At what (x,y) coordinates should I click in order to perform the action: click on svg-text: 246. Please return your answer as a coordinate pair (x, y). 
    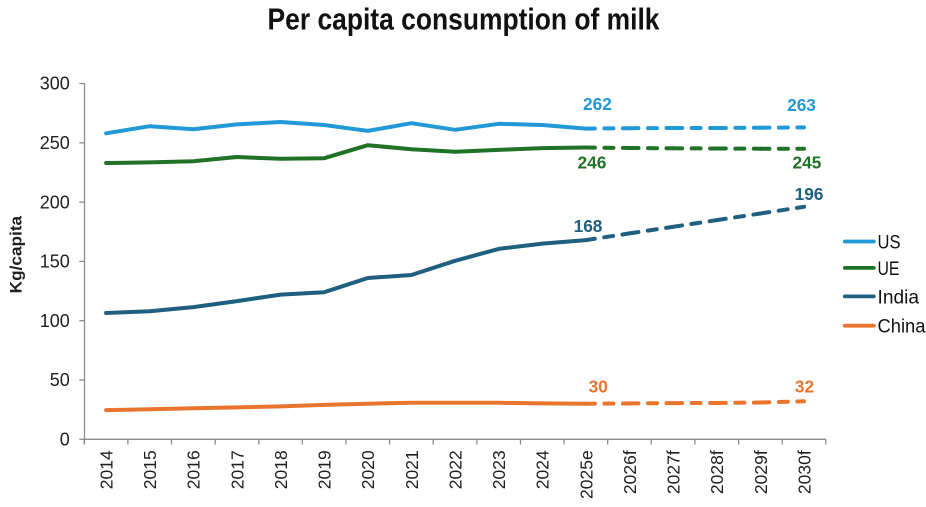
    Looking at the image, I should click on (591, 163).